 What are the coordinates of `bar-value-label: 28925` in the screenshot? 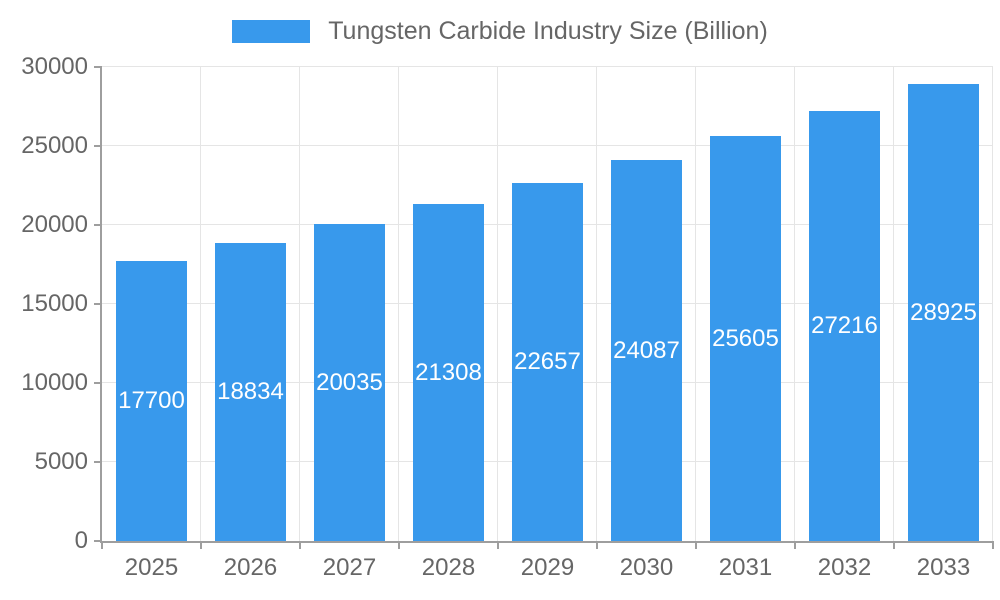 It's located at (943, 312).